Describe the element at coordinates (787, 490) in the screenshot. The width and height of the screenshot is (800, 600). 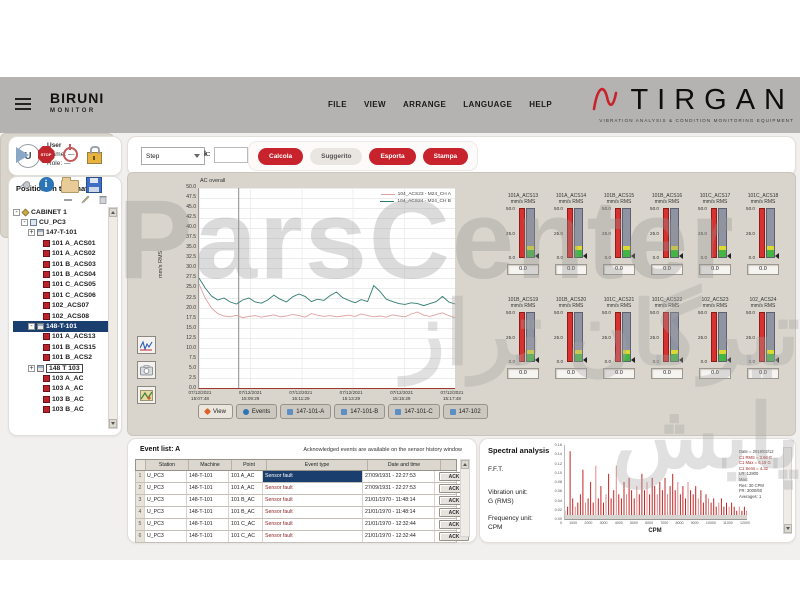
I see `spectral-scrollbar` at that location.